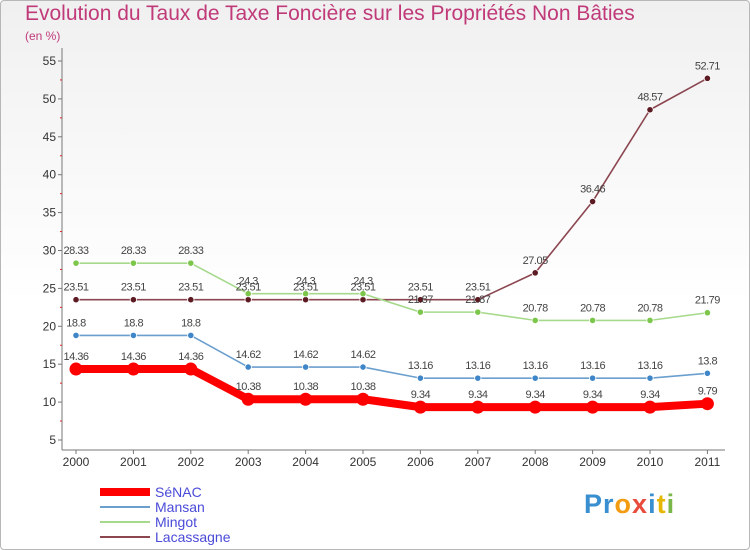  Describe the element at coordinates (50, 99) in the screenshot. I see `y-tick-label: 50` at that location.